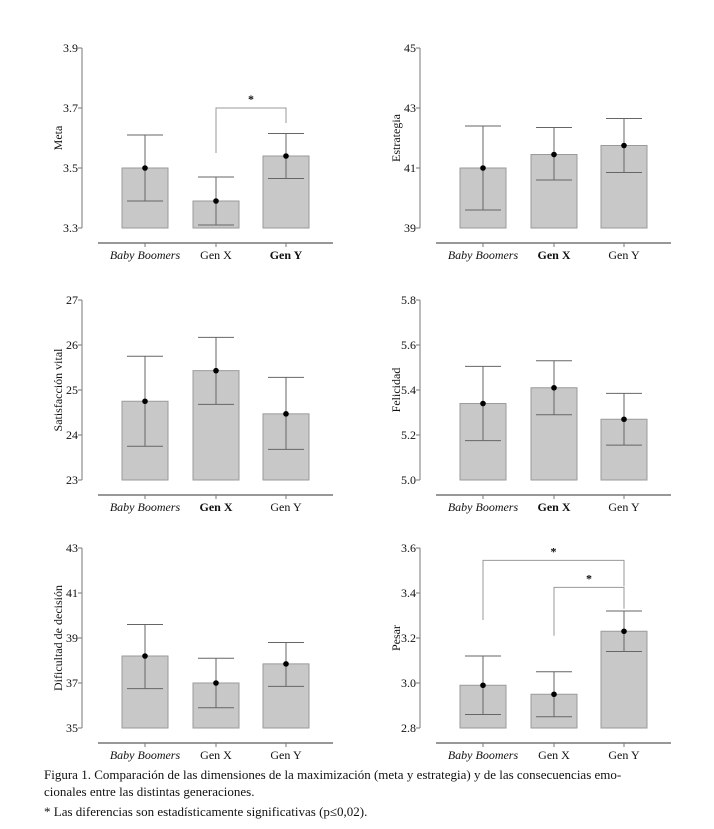  I want to click on y-tick-label: 5.2, so click(408, 435).